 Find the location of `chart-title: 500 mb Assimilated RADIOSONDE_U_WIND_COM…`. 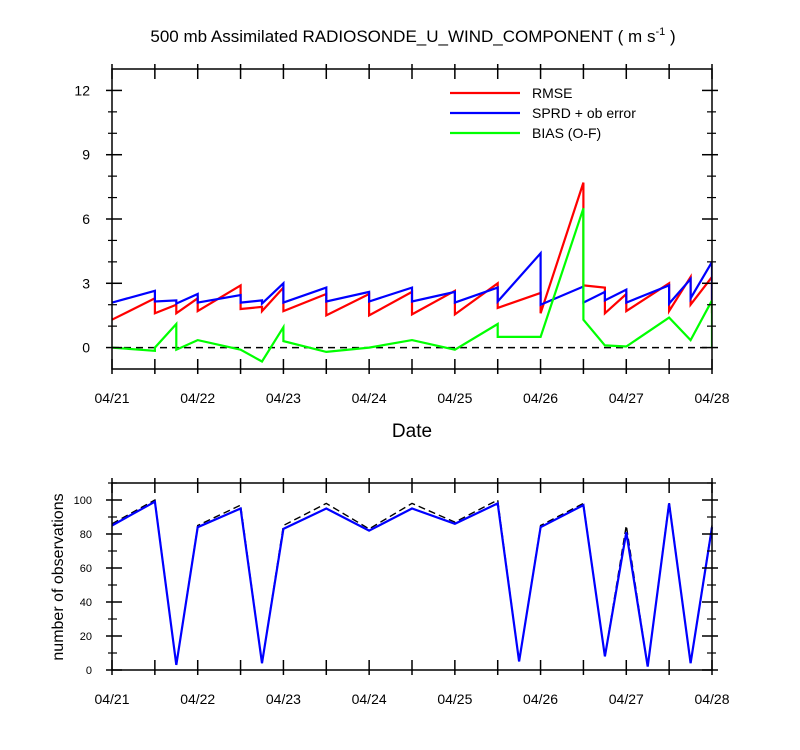

chart-title: 500 mb Assimilated RADIOSONDE_U_WIND_COM… is located at coordinates (412, 36).